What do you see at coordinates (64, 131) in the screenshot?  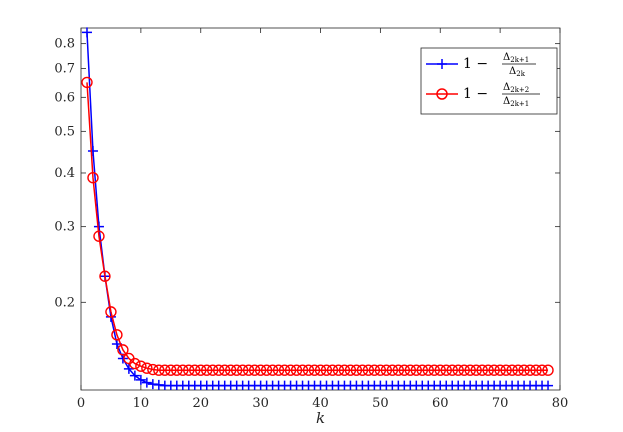 I see `y-tick-label: 0.5` at bounding box center [64, 131].